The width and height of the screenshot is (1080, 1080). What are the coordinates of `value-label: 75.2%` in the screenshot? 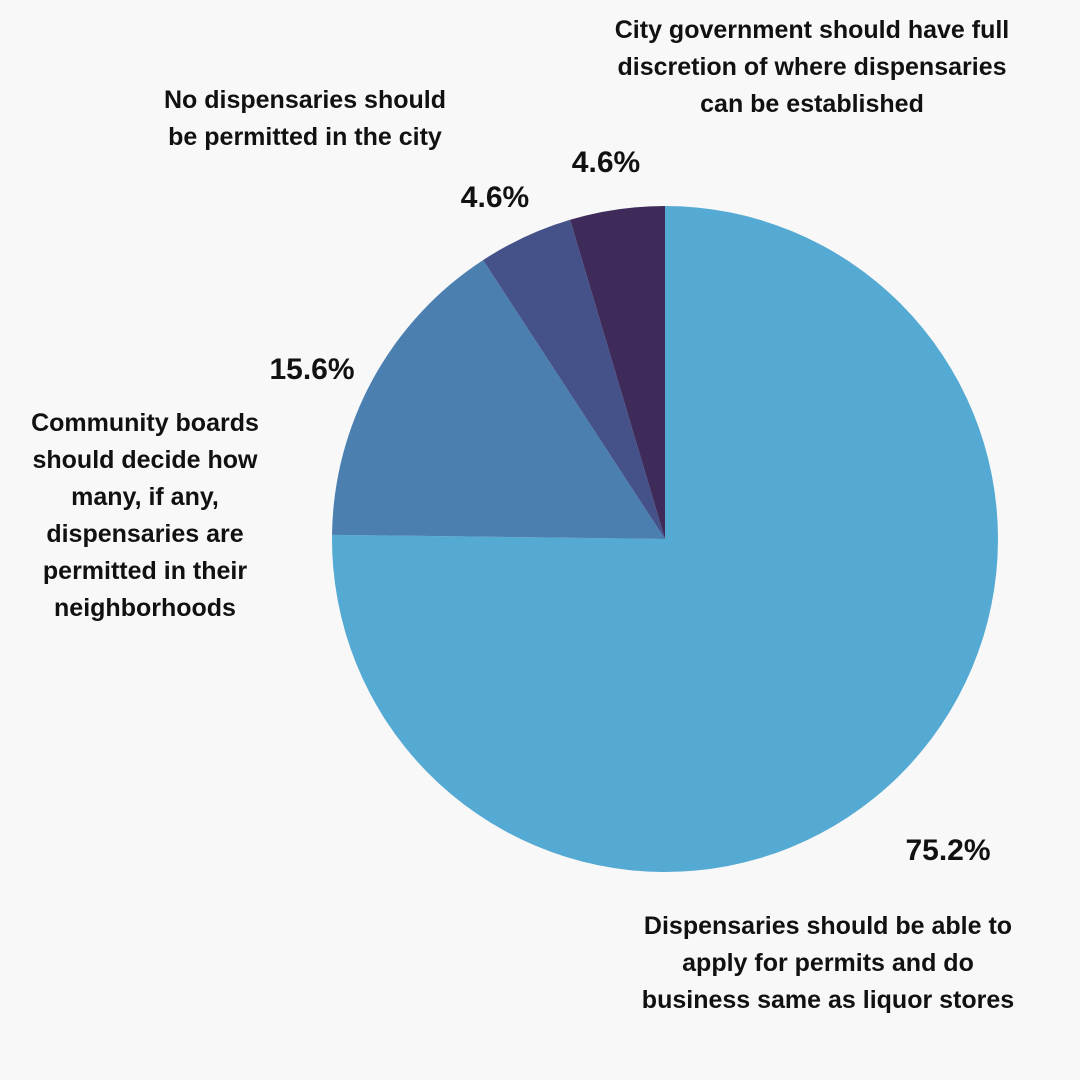 It's located at (948, 850).